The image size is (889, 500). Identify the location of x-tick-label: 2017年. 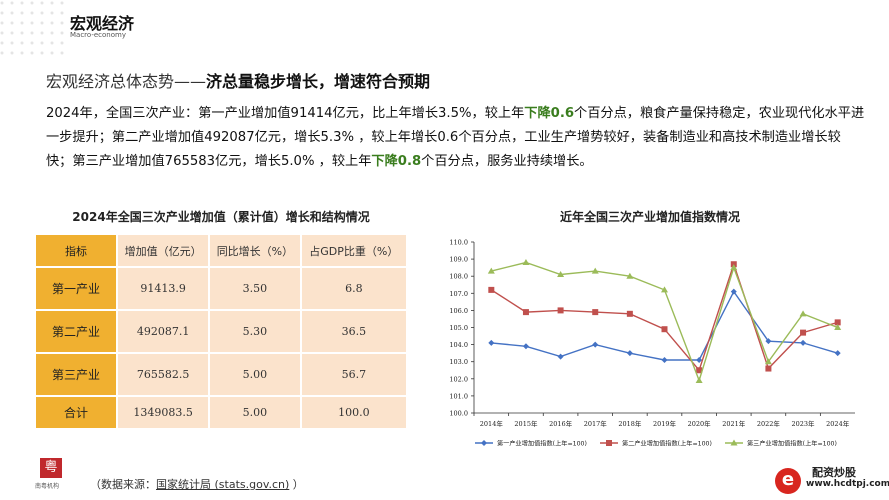
(596, 423).